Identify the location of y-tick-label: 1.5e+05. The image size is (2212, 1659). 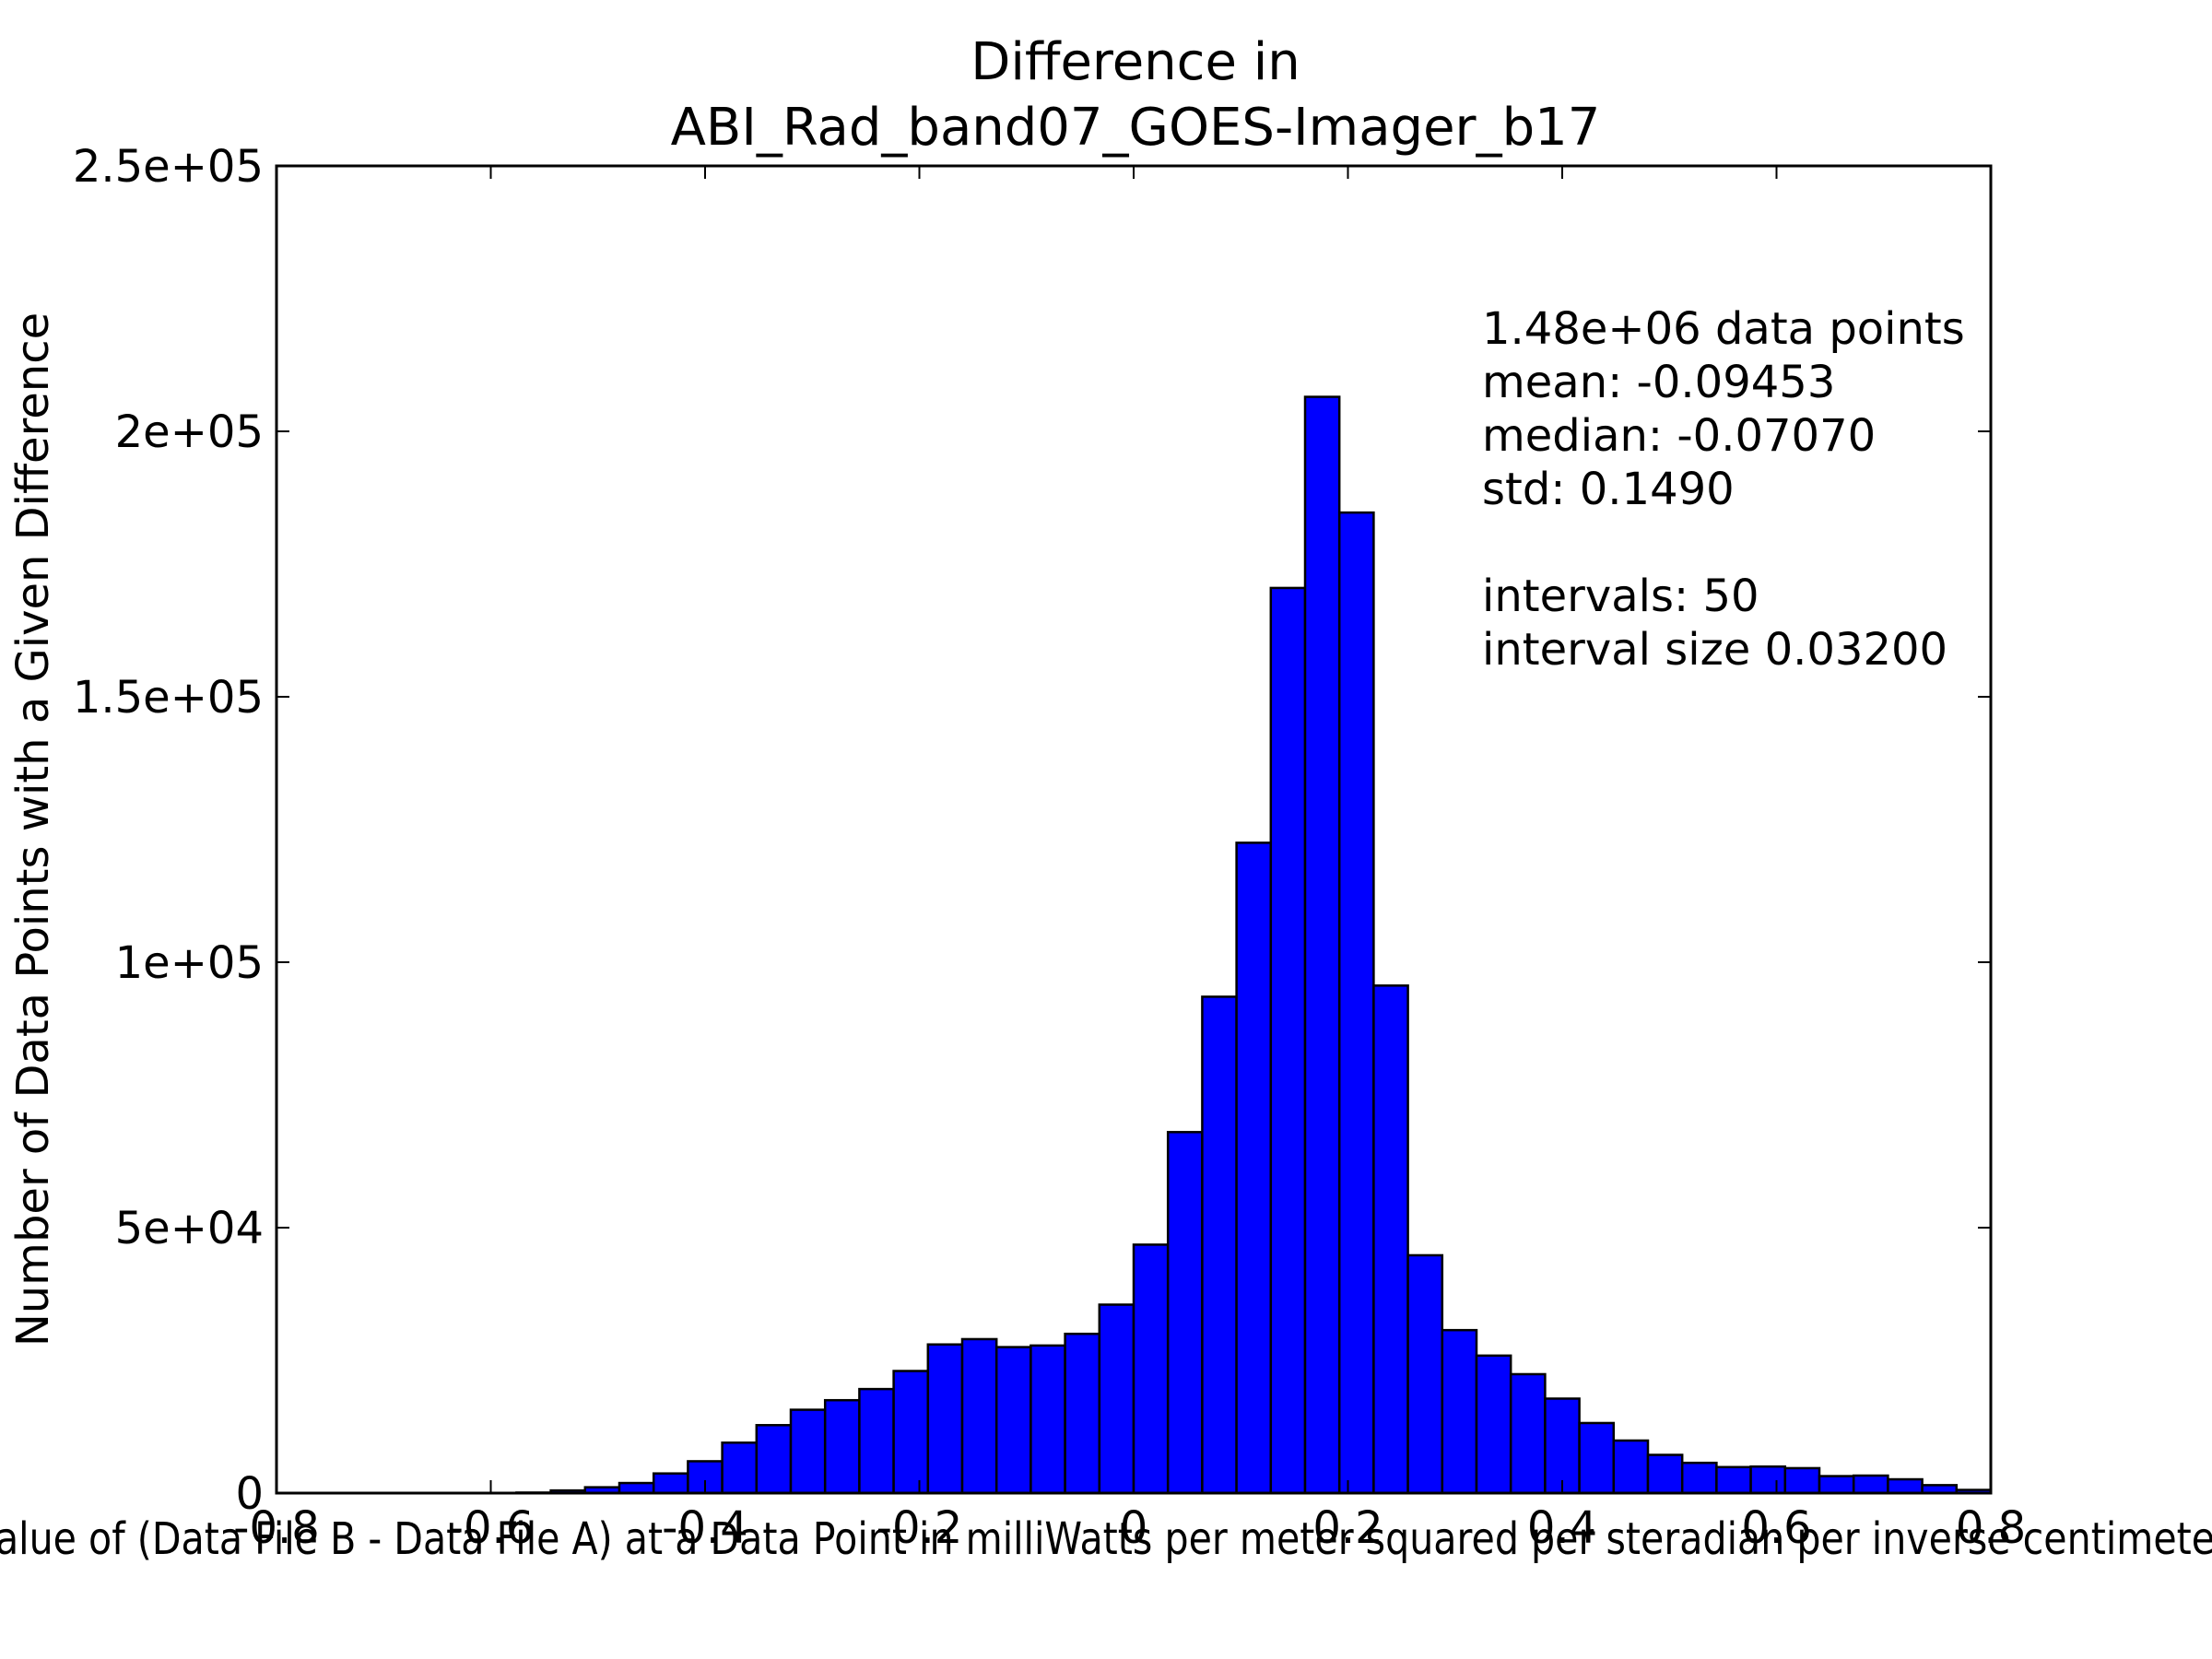
(168, 698).